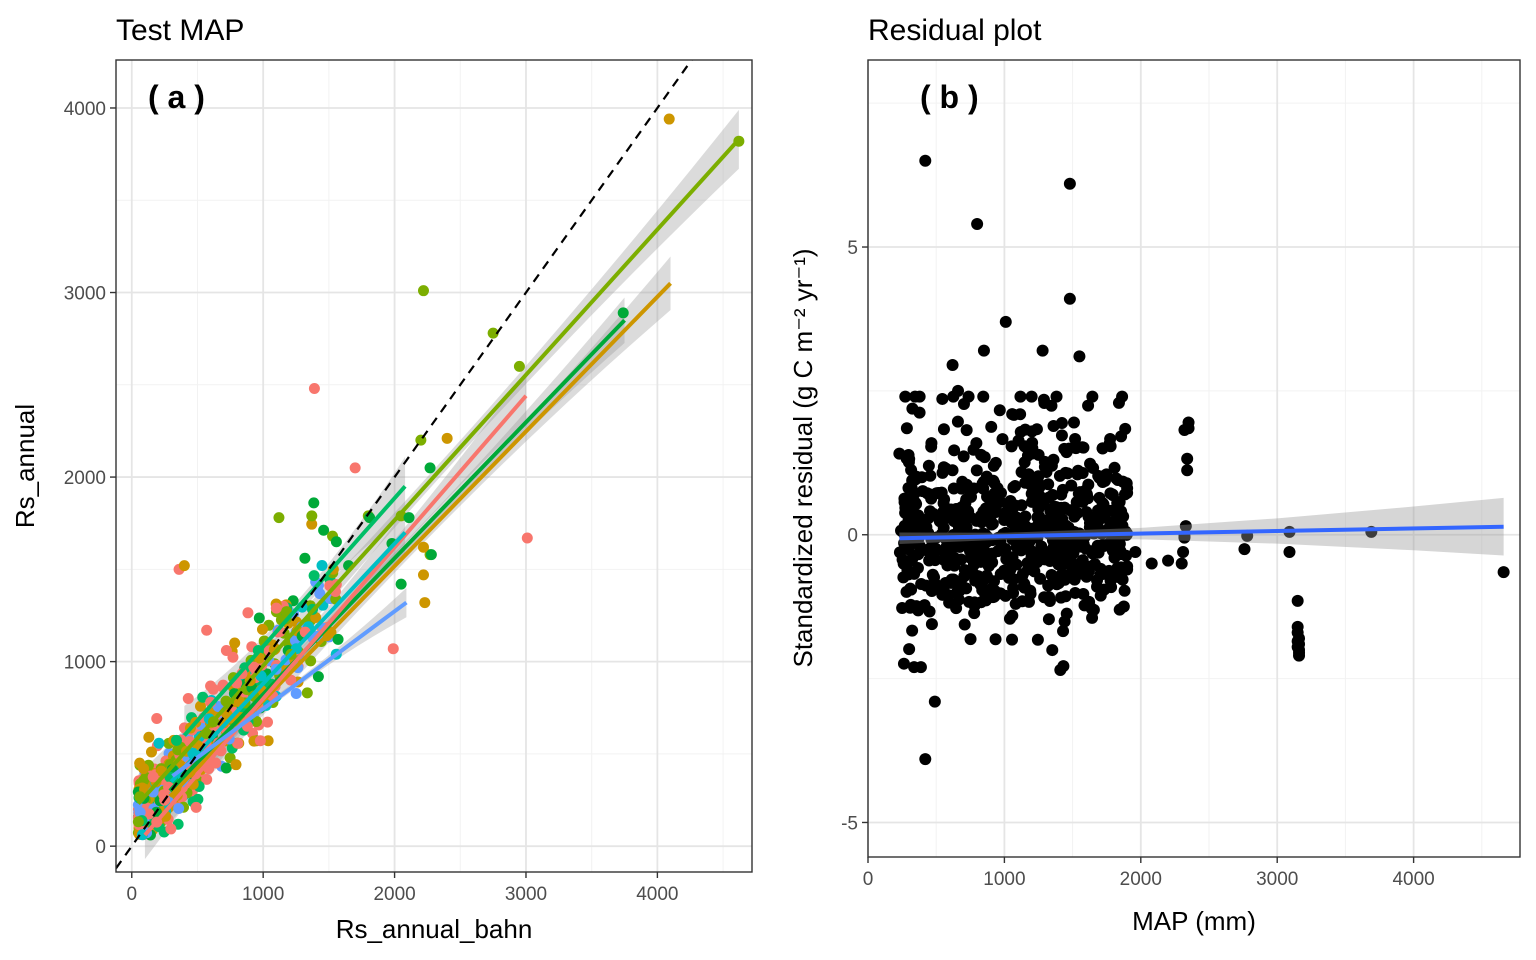  I want to click on panel-b-x-tick-label: 4000, so click(1413, 879).